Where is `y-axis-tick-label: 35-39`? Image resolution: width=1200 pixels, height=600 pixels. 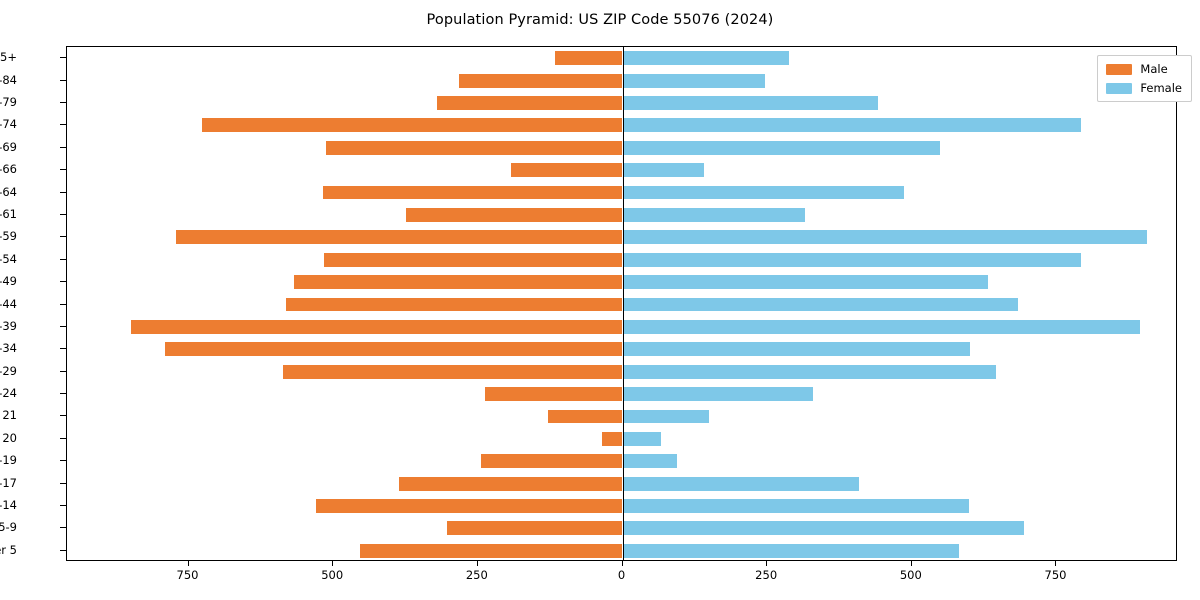
y-axis-tick-label: 35-39 is located at coordinates (8, 325).